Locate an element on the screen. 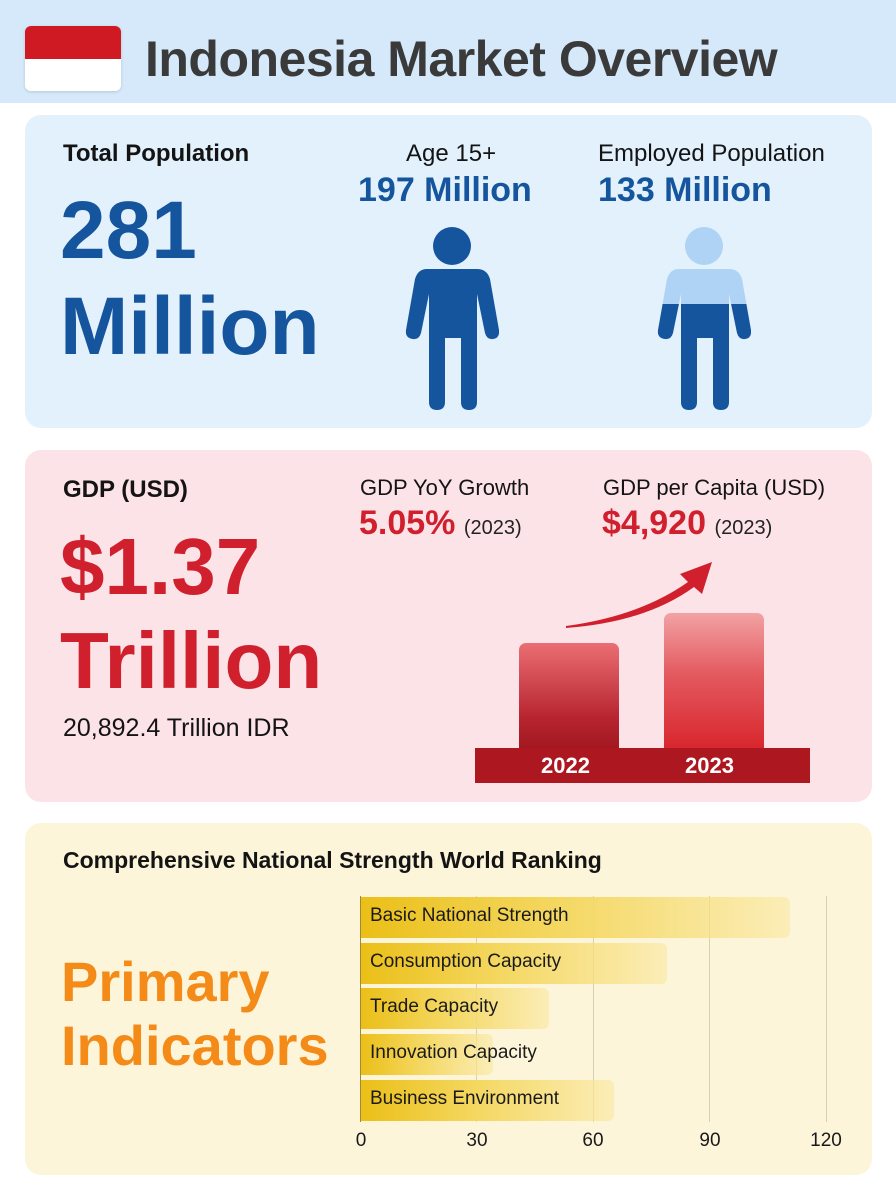  gdp-growth: 5.05% (2023) is located at coordinates (440, 523).